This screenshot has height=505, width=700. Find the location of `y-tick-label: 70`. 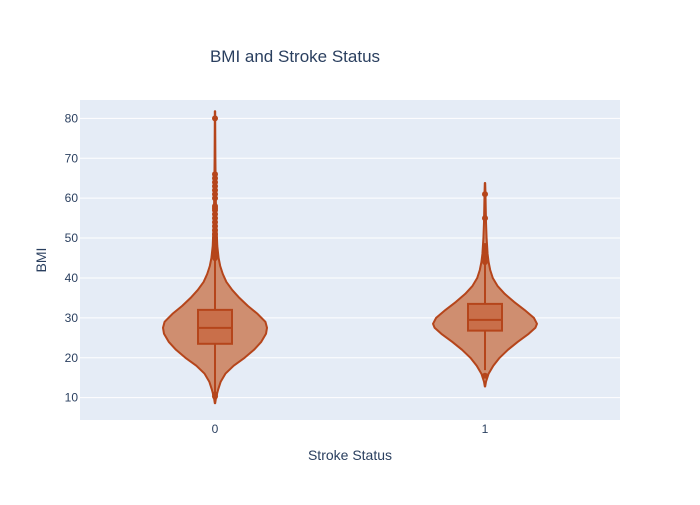

y-tick-label: 70 is located at coordinates (72, 158).